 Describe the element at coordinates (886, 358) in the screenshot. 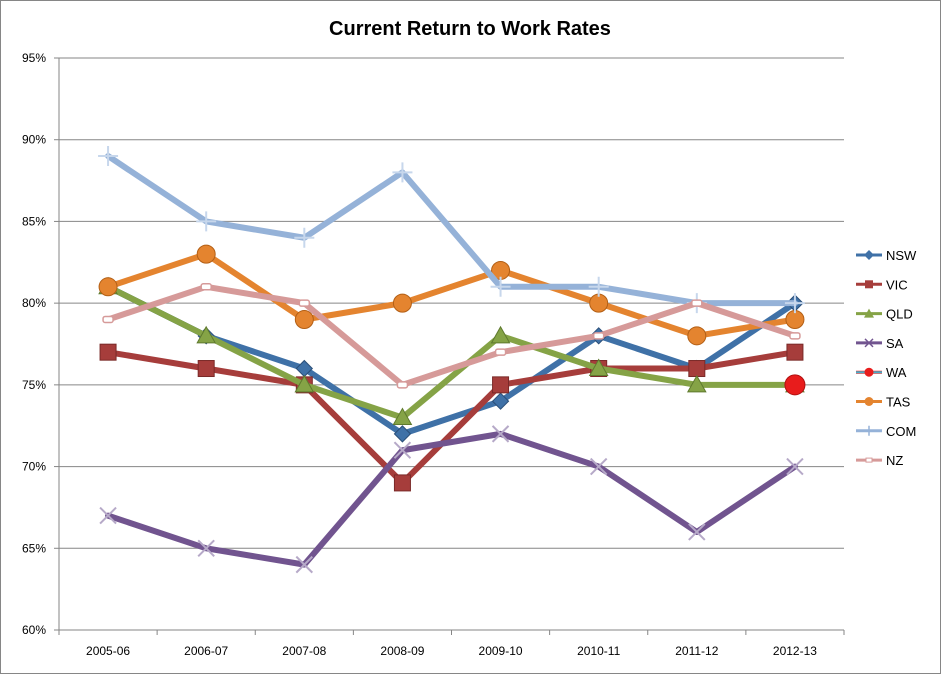

I see `legend: NSW VIC QLD SA WA TAS COM NZ` at that location.